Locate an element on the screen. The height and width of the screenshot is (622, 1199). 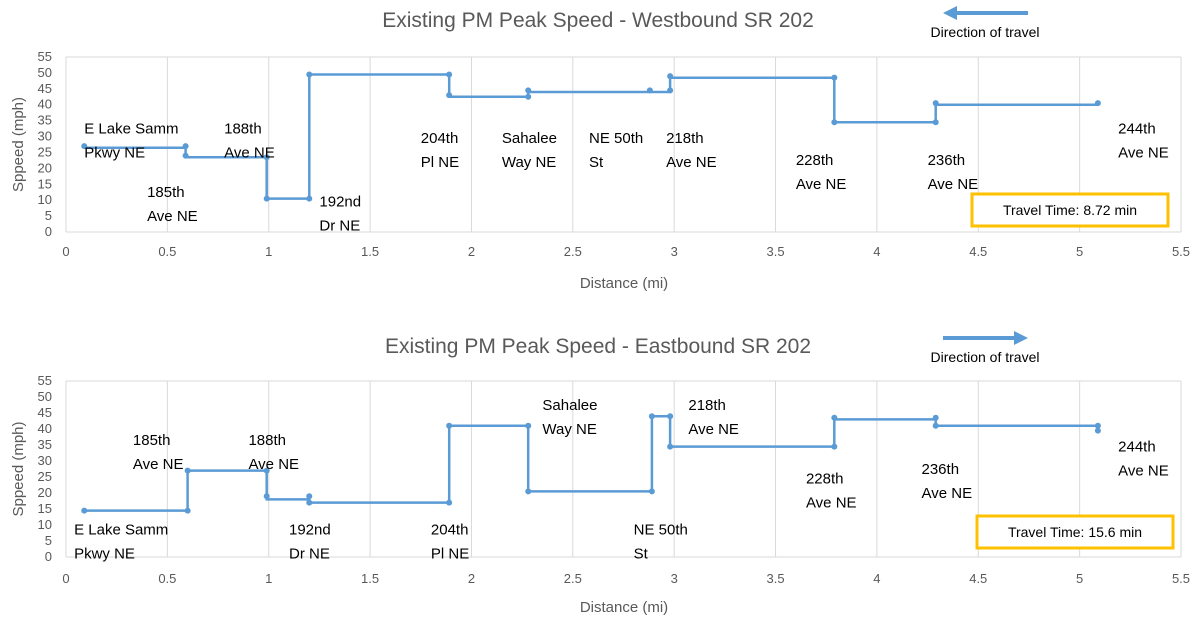
x-tick-label: 0 is located at coordinates (65, 578).